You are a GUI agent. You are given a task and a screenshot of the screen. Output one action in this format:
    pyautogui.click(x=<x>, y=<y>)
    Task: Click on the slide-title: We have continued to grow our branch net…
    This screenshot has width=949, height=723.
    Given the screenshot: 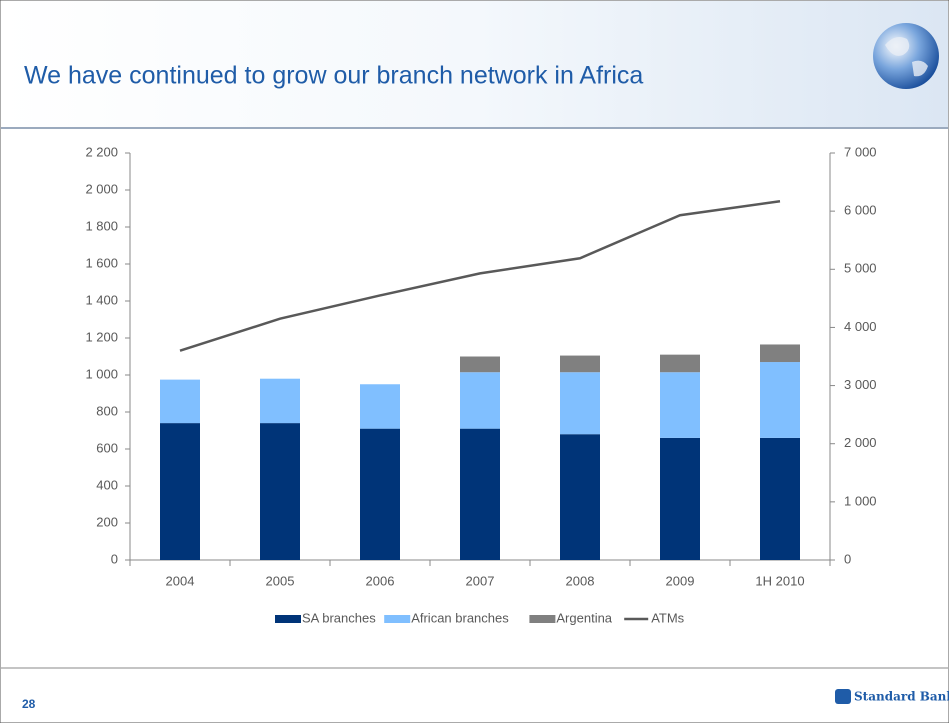 What is the action you would take?
    pyautogui.click(x=333, y=76)
    